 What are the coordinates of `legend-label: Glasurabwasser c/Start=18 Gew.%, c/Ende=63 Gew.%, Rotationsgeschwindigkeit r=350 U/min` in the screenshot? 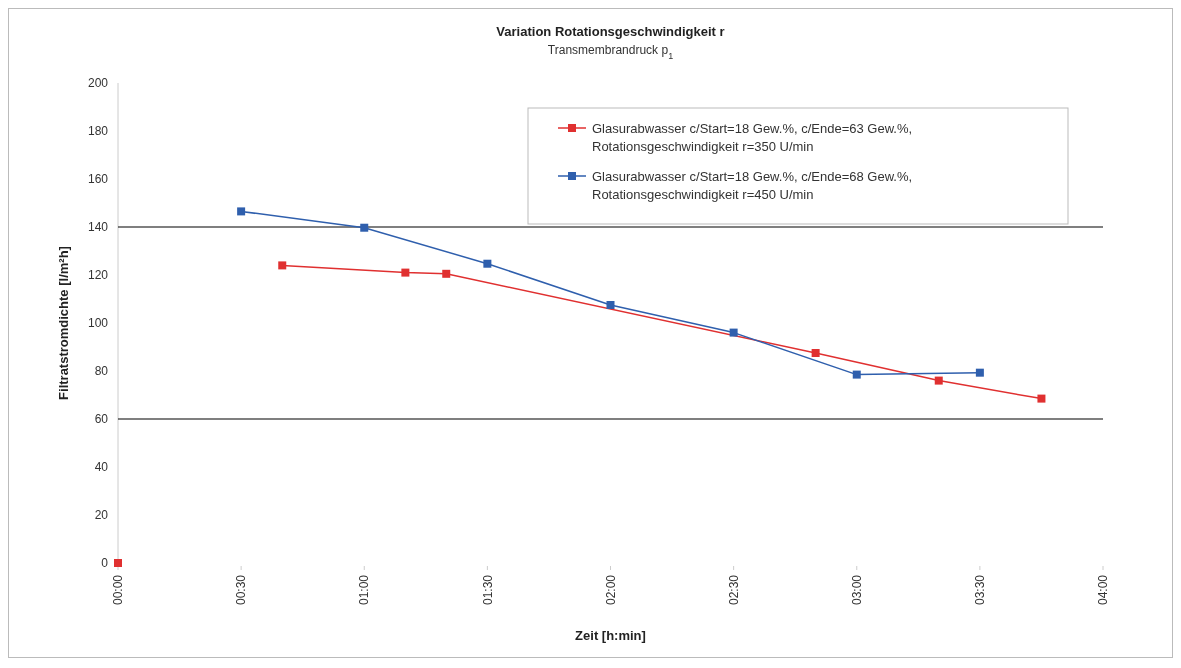 It's located at (752, 137).